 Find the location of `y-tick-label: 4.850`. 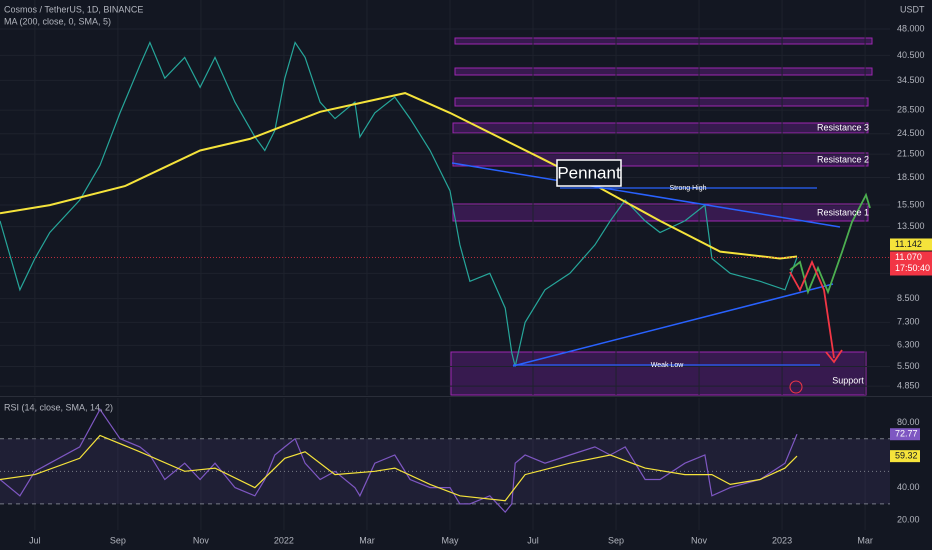

y-tick-label: 4.850 is located at coordinates (908, 385).